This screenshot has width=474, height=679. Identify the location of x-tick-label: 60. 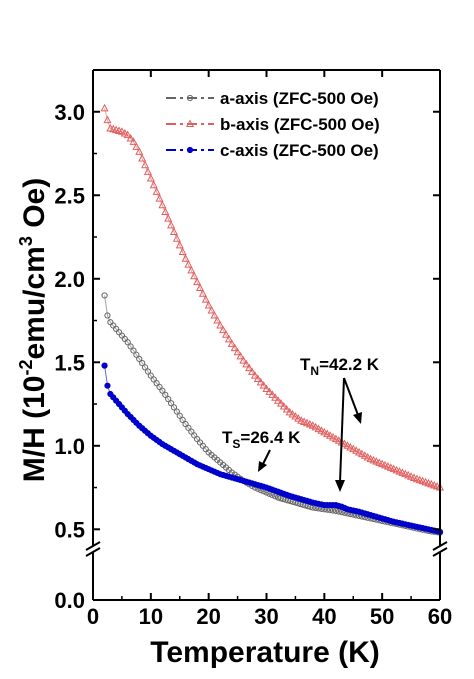
(440, 616).